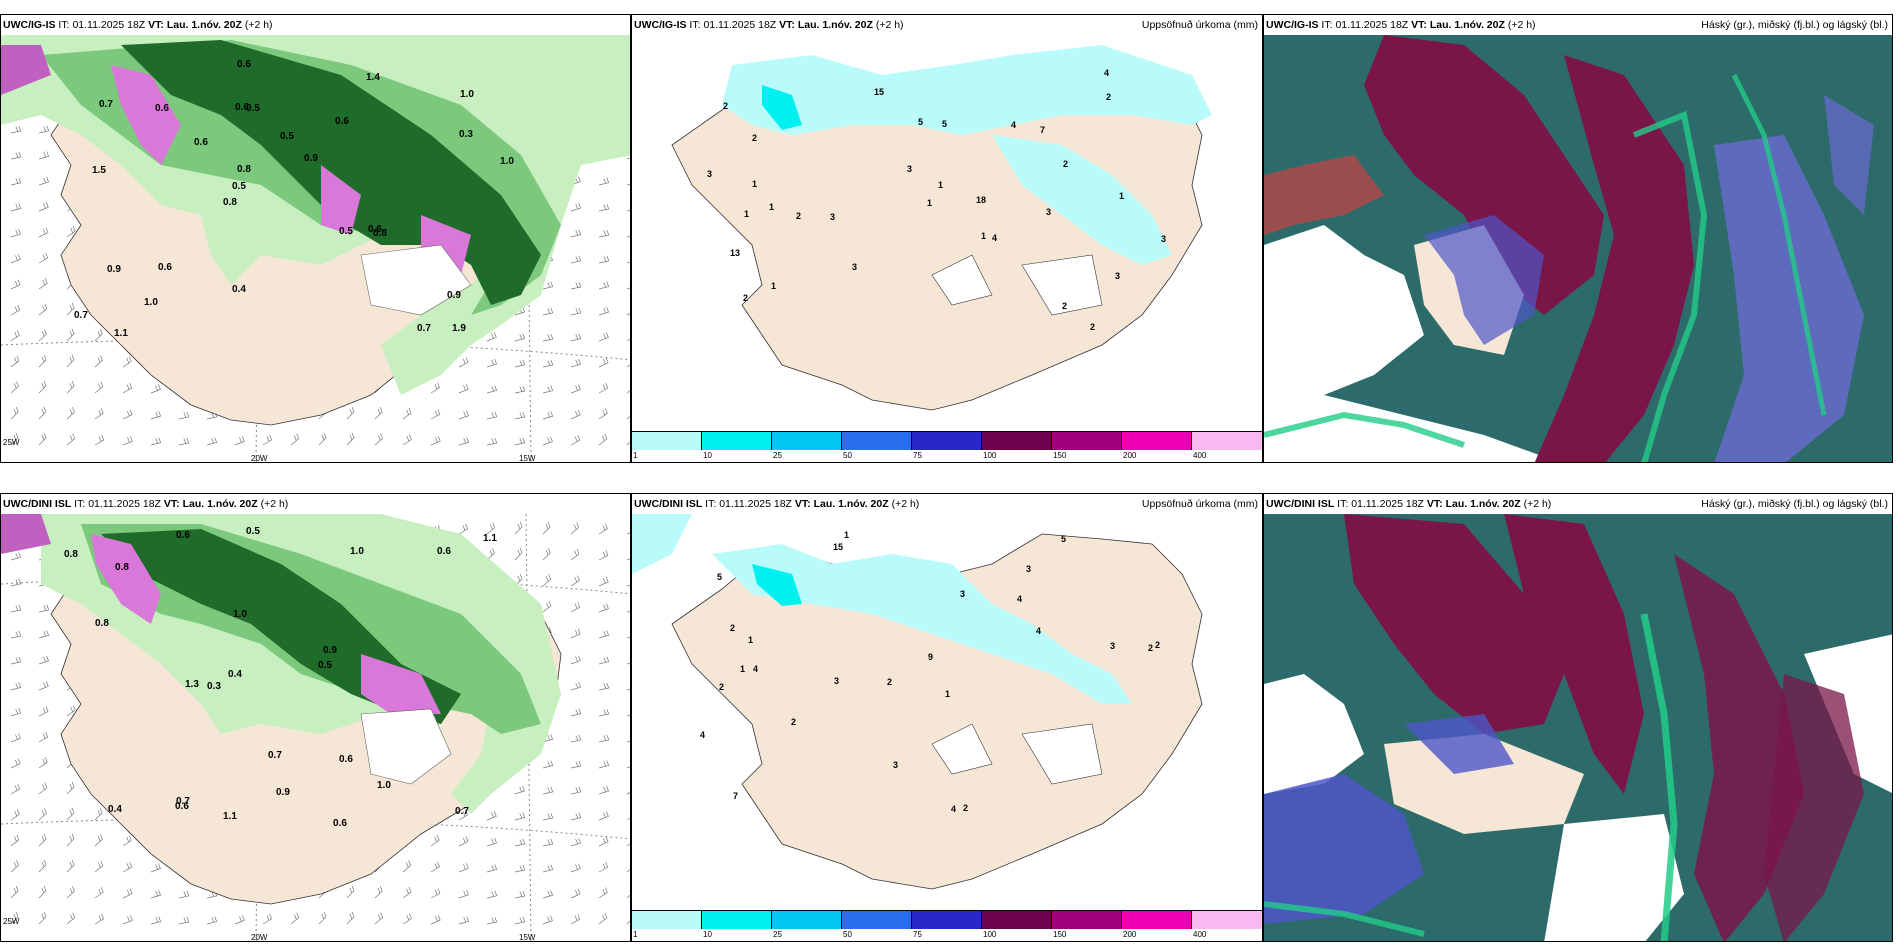 Image resolution: width=1900 pixels, height=950 pixels. Describe the element at coordinates (114, 269) in the screenshot. I see `precip-value-label: 0.9` at that location.